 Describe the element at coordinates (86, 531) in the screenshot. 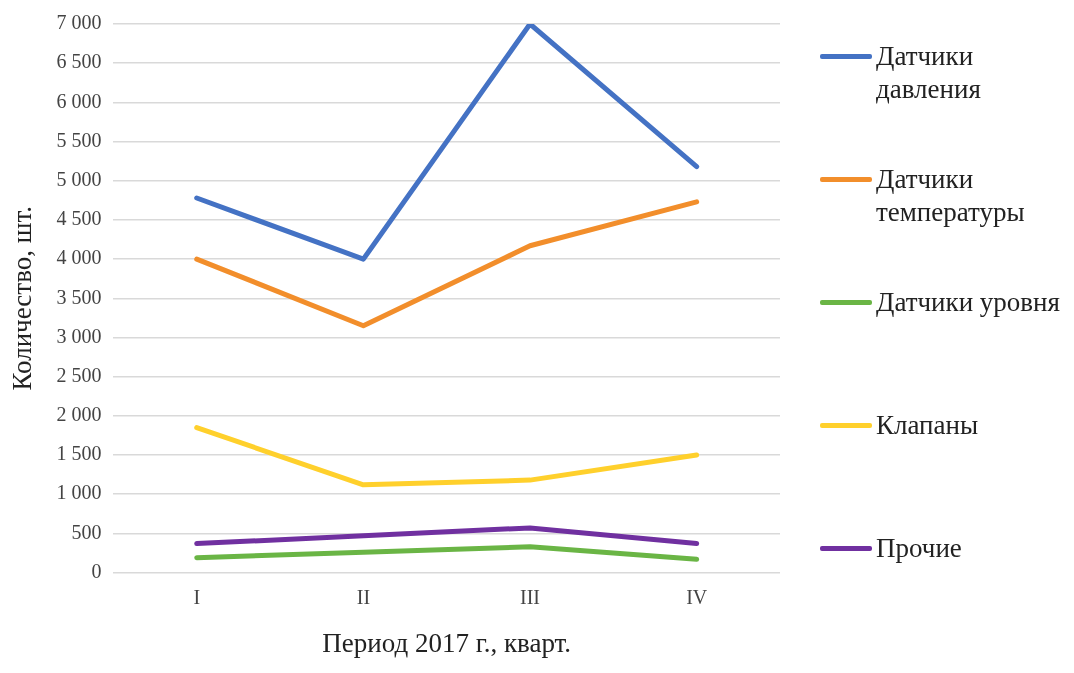

I see `y-tick-label: 500` at that location.